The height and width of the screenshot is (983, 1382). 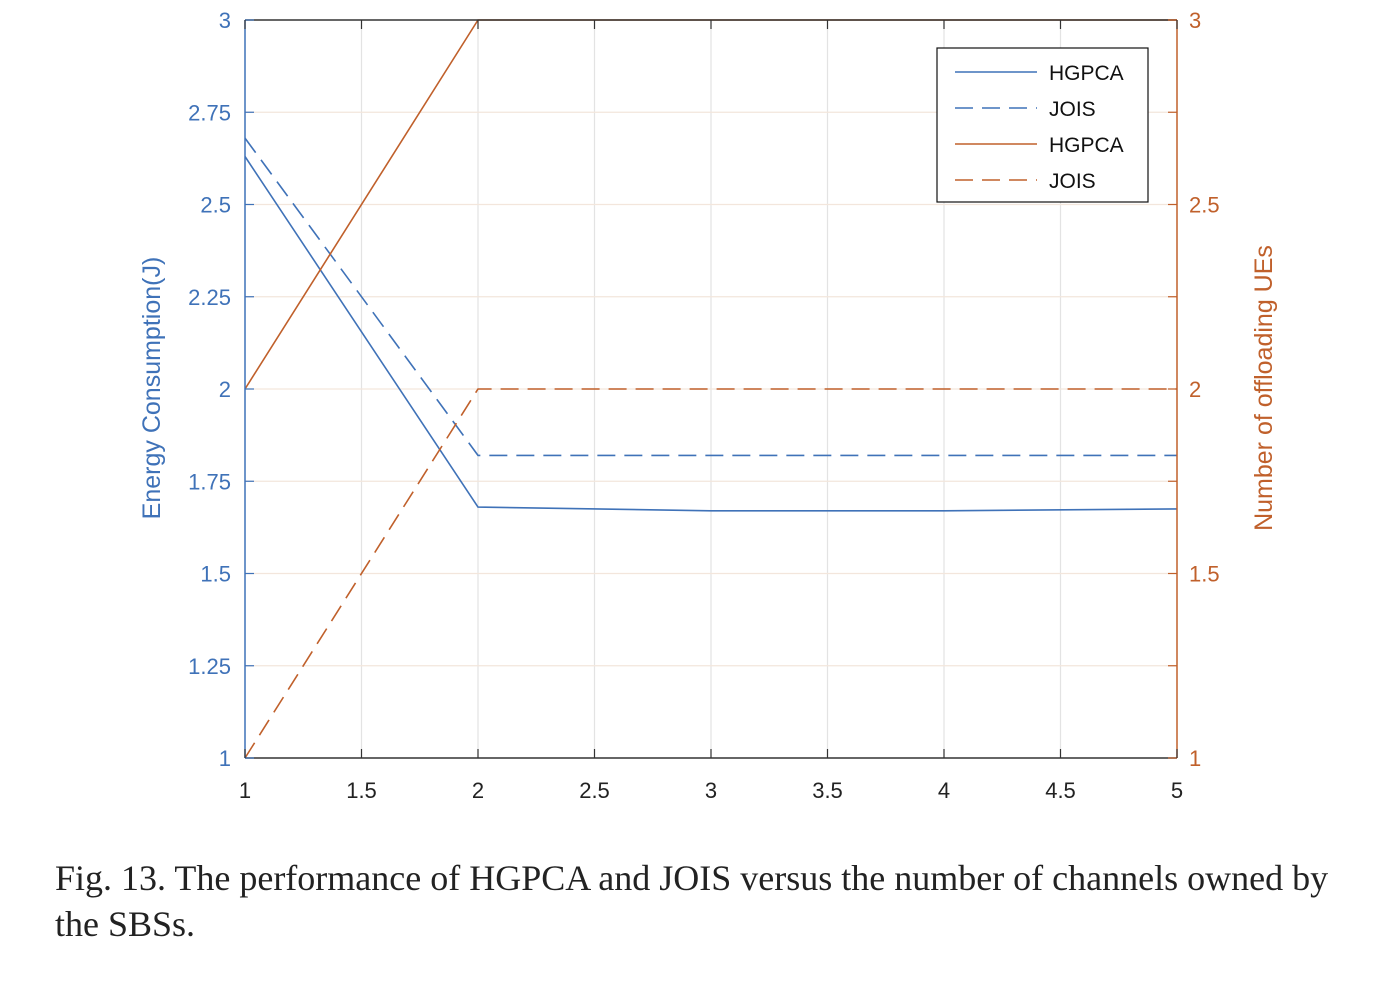 What do you see at coordinates (827, 790) in the screenshot?
I see `x-tick-label: 3.5` at bounding box center [827, 790].